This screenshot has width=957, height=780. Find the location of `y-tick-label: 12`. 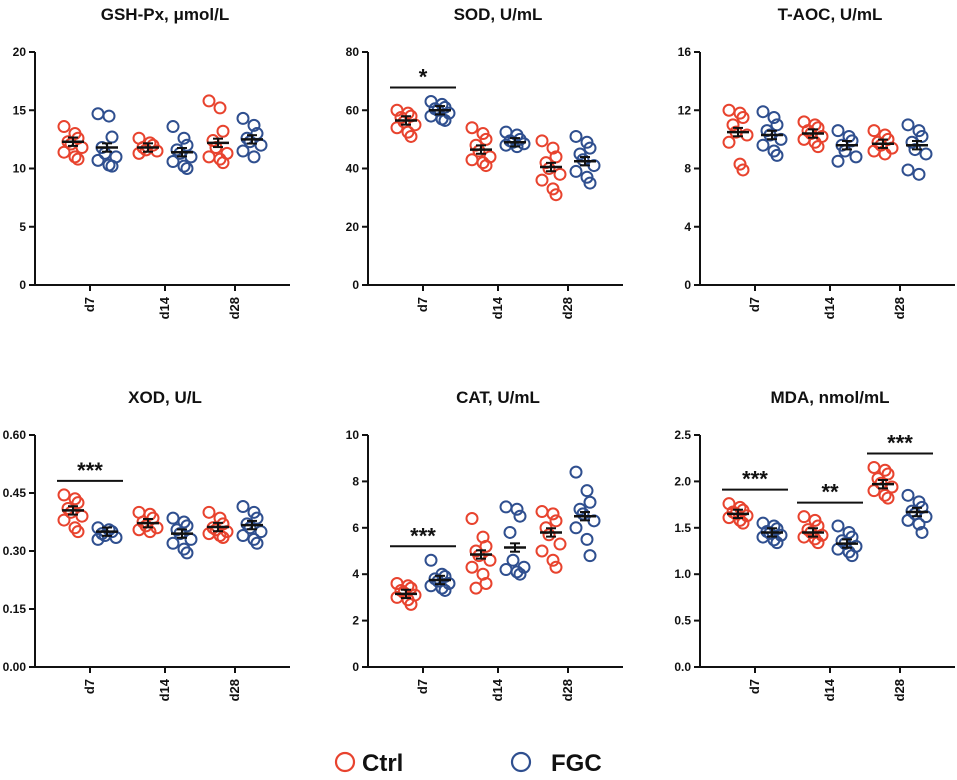

y-tick-label: 12 is located at coordinates (685, 110).